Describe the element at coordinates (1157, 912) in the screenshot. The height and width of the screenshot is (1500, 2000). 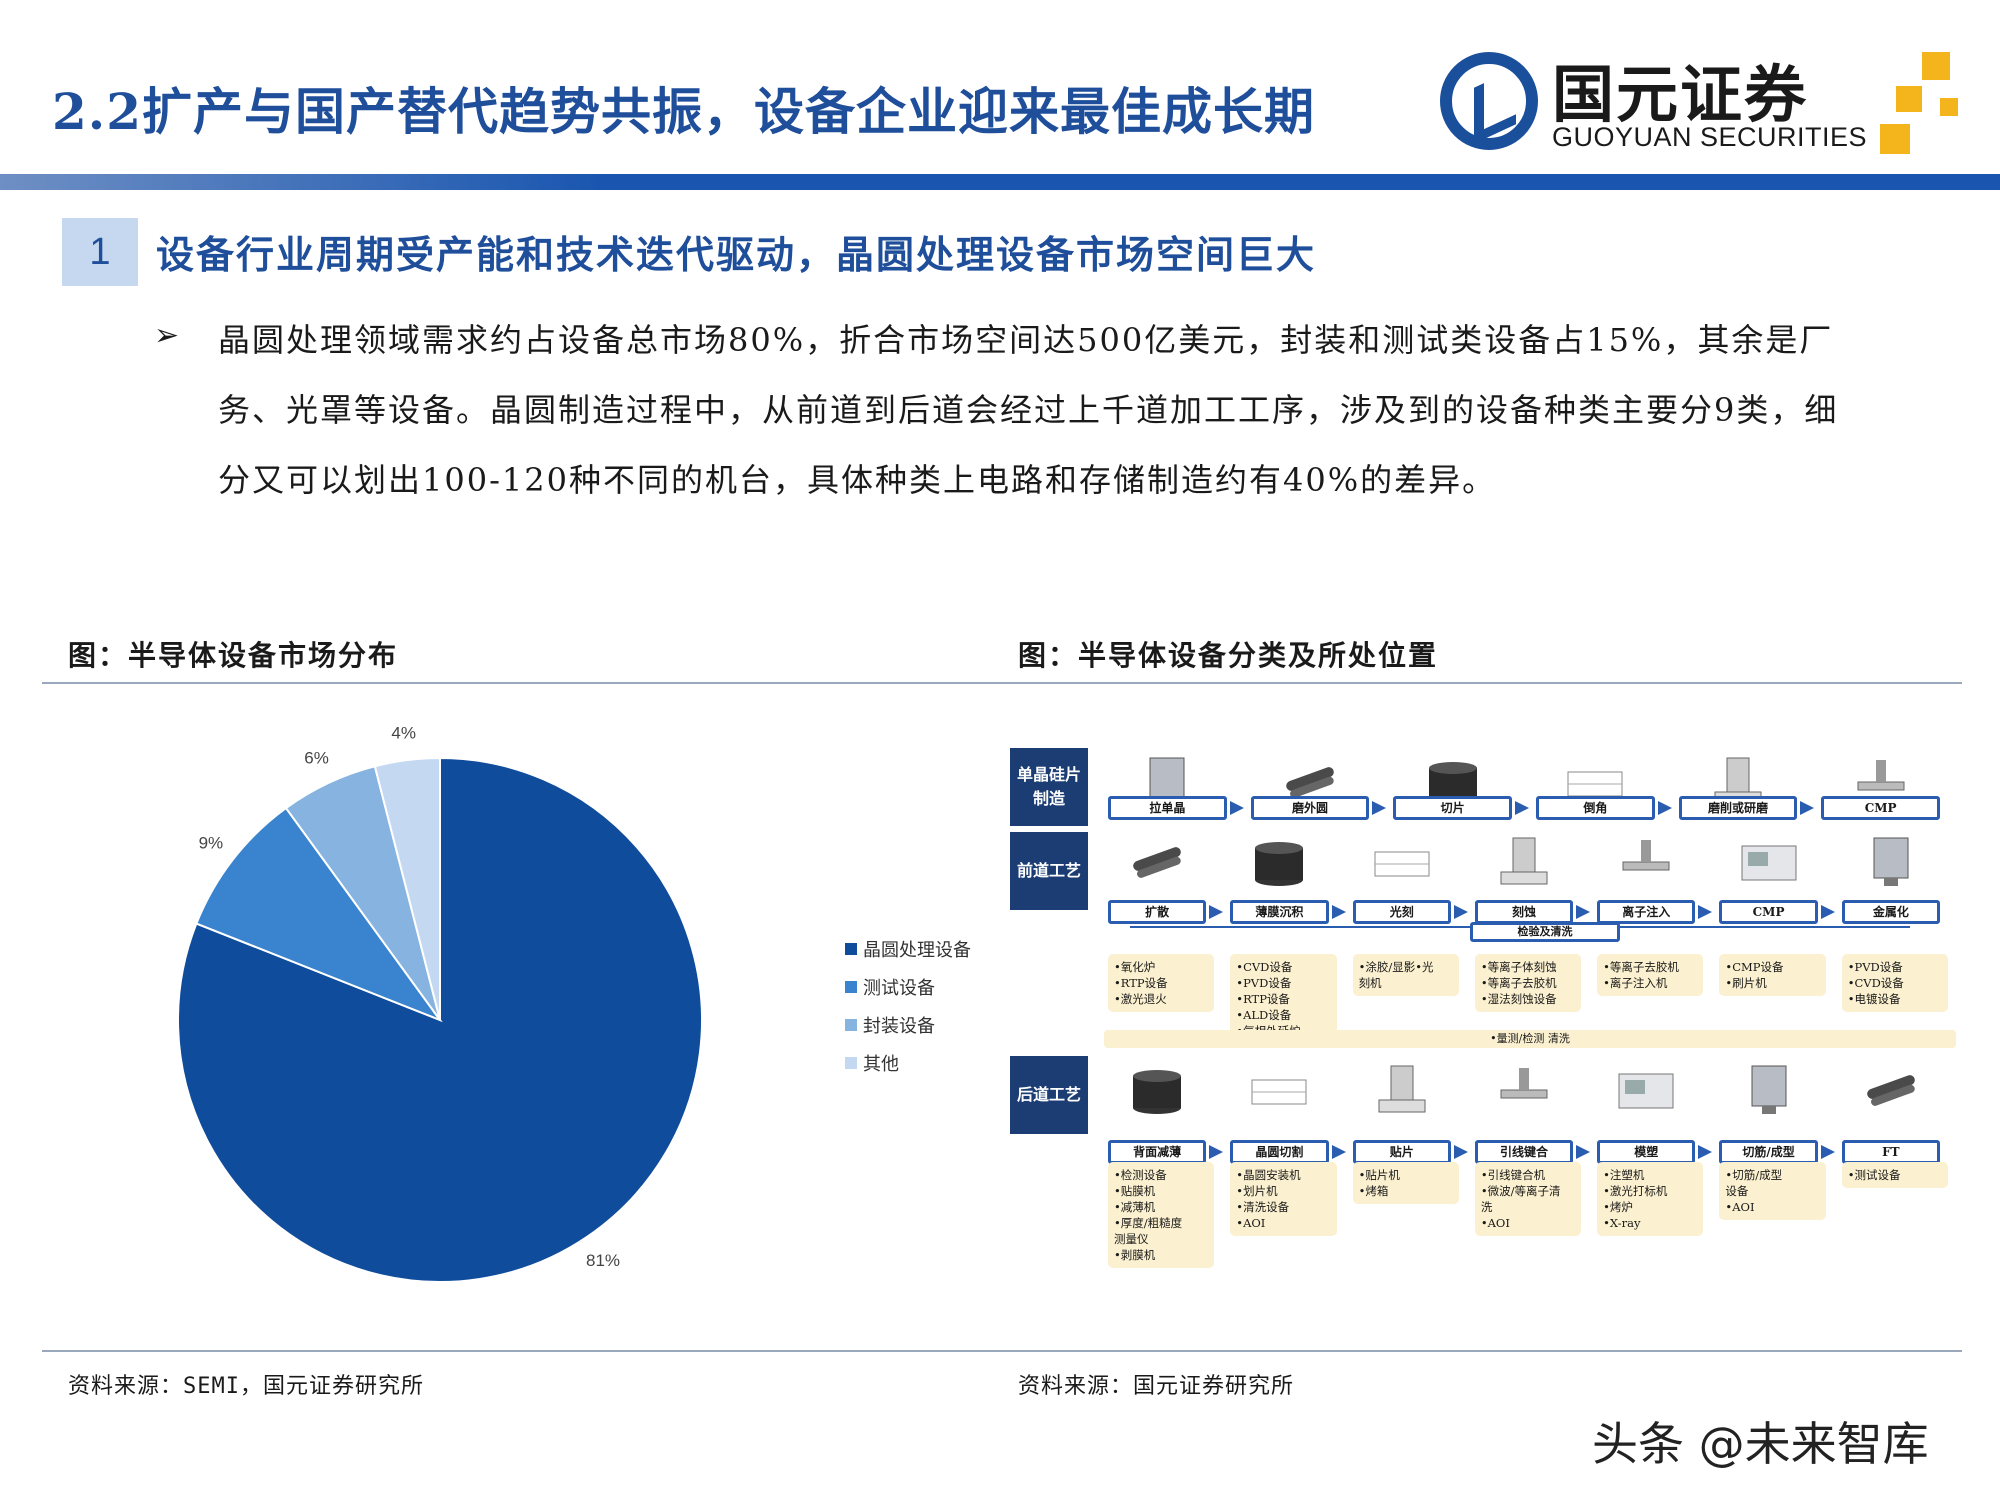
I see `process-step: 扩散` at that location.